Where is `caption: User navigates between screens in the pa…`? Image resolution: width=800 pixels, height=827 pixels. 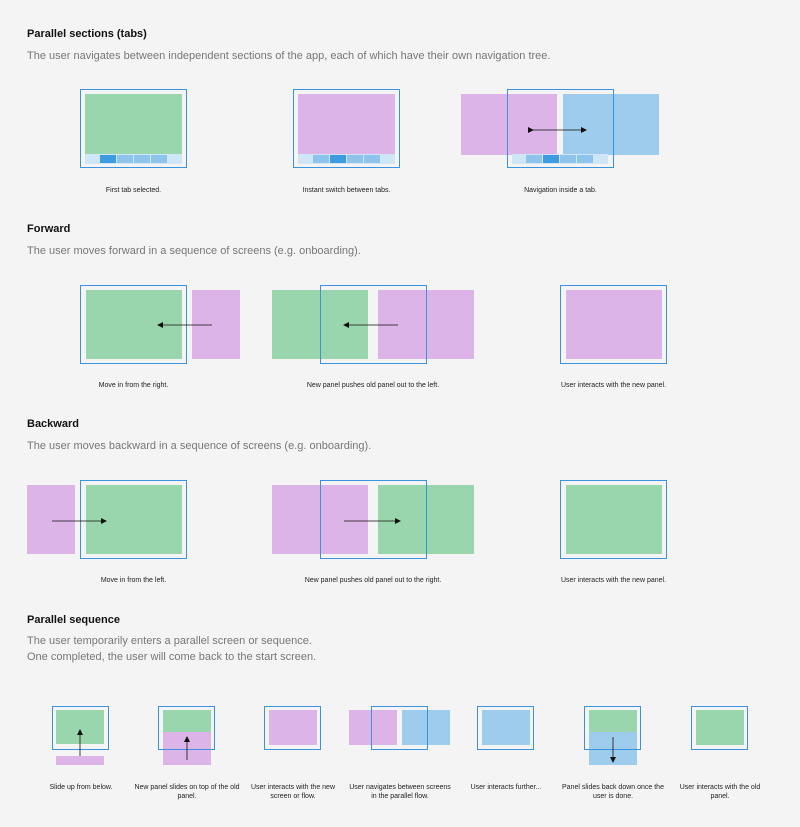 caption: User navigates between screens in the pa… is located at coordinates (400, 792).